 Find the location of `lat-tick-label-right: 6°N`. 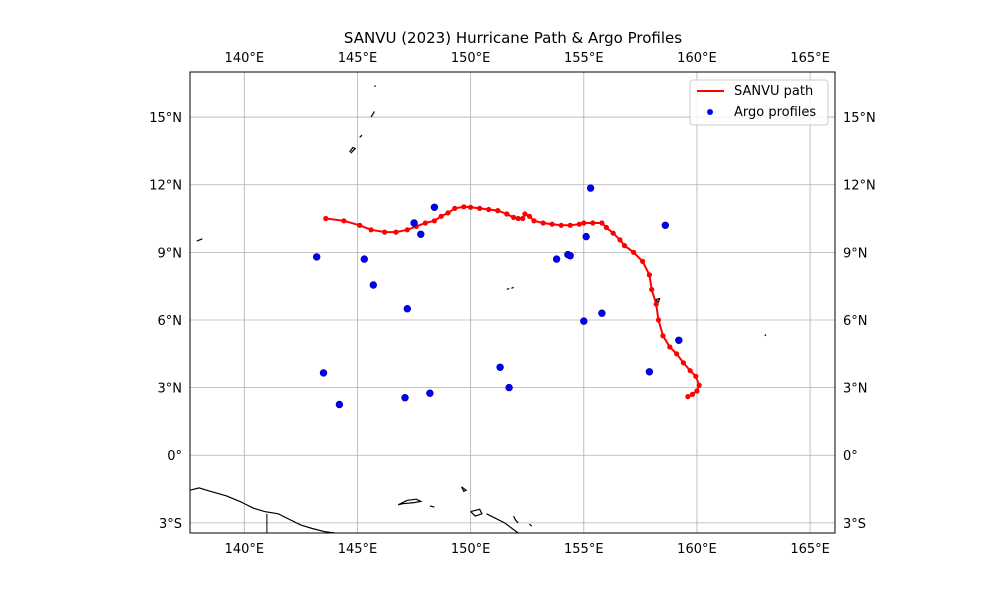

lat-tick-label-right: 6°N is located at coordinates (855, 321).